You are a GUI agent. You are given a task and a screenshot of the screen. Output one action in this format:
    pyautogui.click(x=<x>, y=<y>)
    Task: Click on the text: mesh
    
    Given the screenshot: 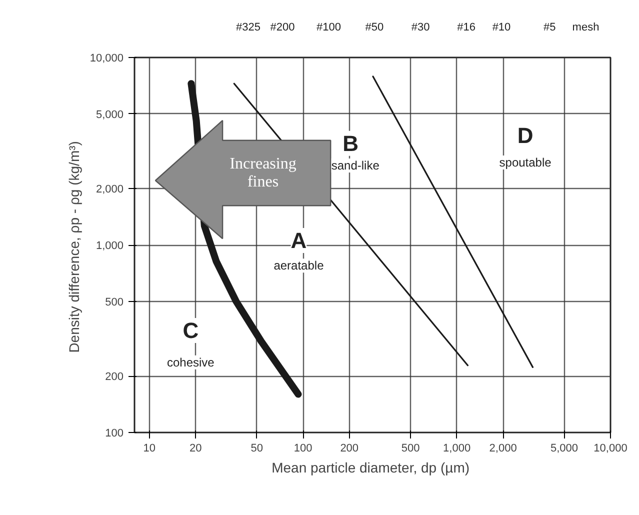 What is the action you would take?
    pyautogui.click(x=586, y=28)
    